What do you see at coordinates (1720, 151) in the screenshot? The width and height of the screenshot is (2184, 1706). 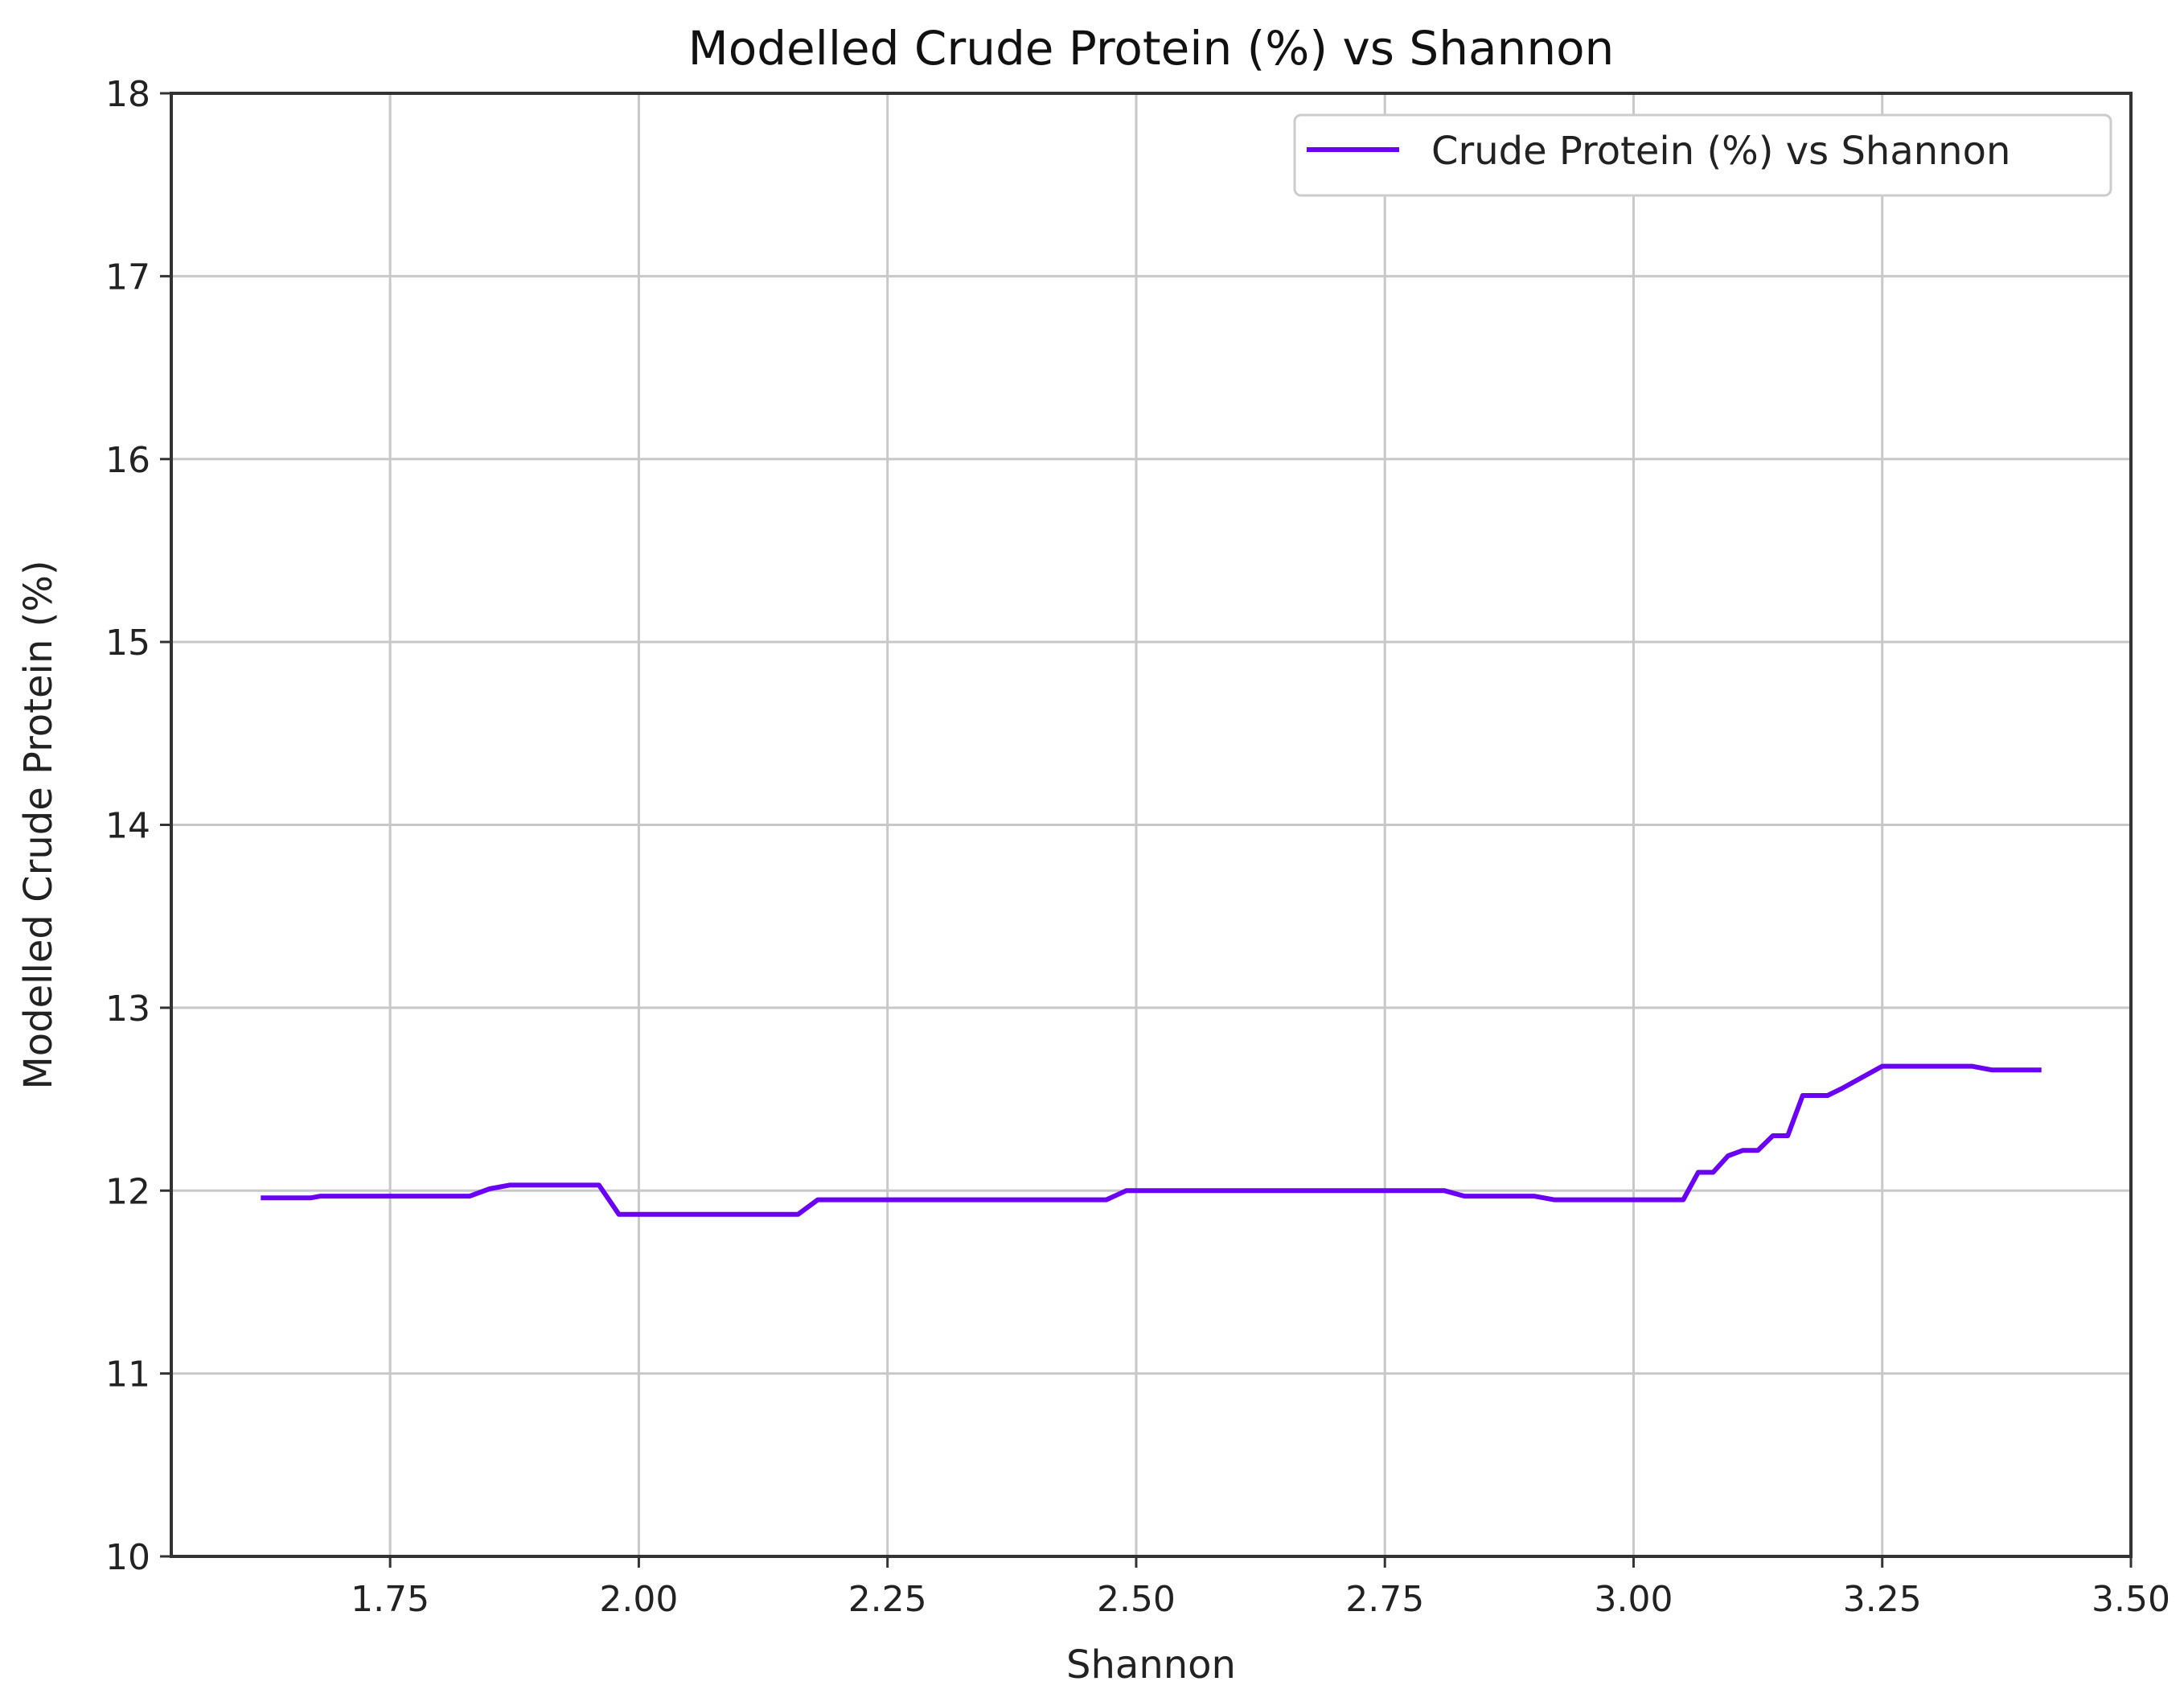 I see `legend-entry-label: Crude Protein (%) vs Shannon` at bounding box center [1720, 151].